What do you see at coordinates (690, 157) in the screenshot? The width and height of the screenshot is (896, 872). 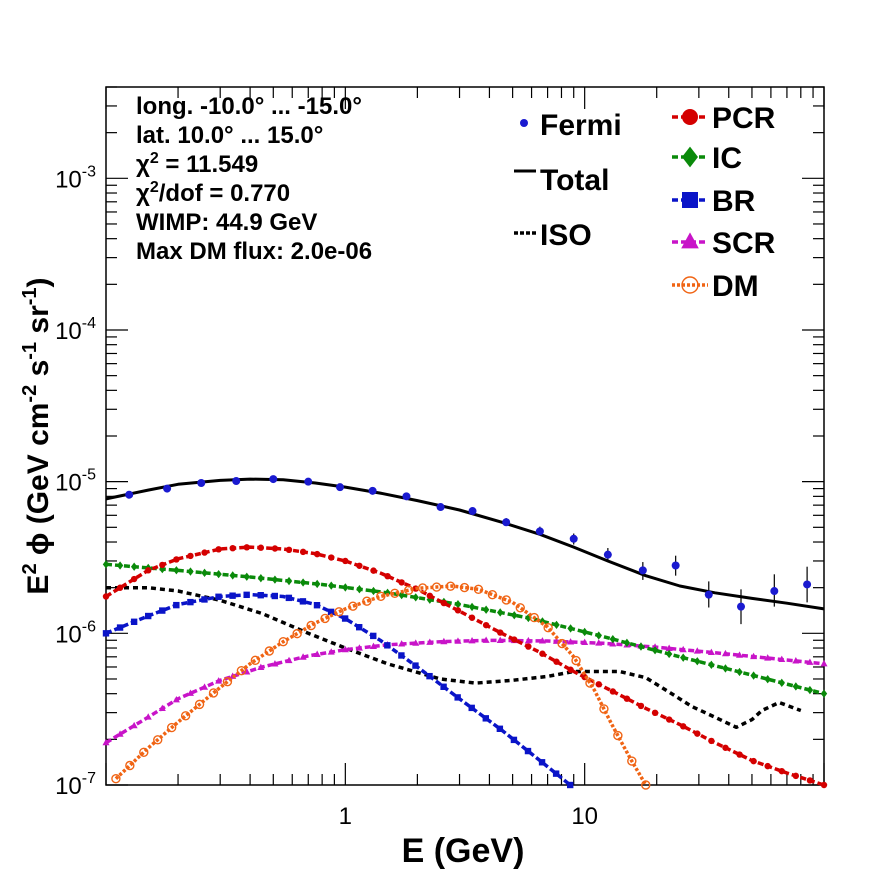 I see `legend-swatch-marker` at bounding box center [690, 157].